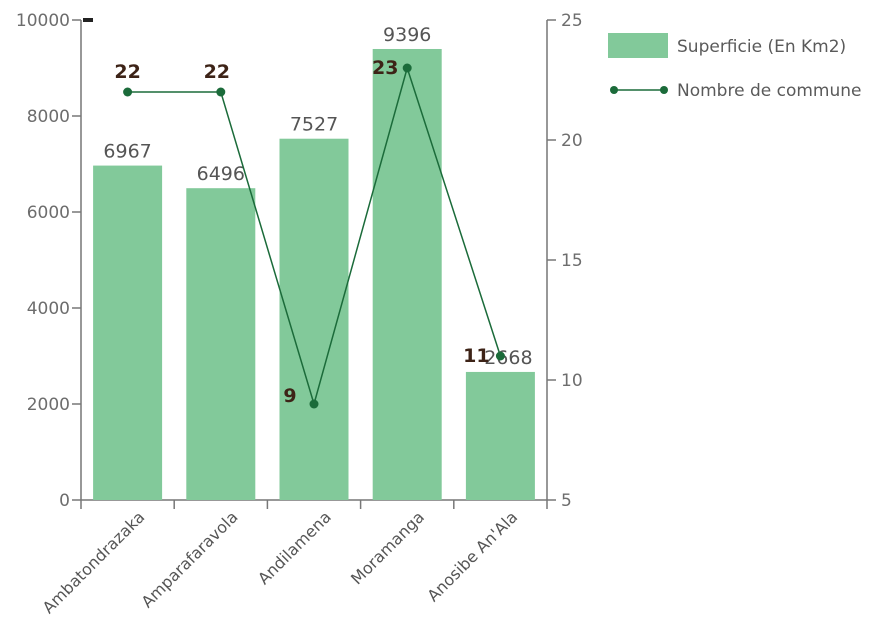 This screenshot has width=889, height=636. Describe the element at coordinates (48, 117) in the screenshot. I see `left-tick-label: 8000` at that location.